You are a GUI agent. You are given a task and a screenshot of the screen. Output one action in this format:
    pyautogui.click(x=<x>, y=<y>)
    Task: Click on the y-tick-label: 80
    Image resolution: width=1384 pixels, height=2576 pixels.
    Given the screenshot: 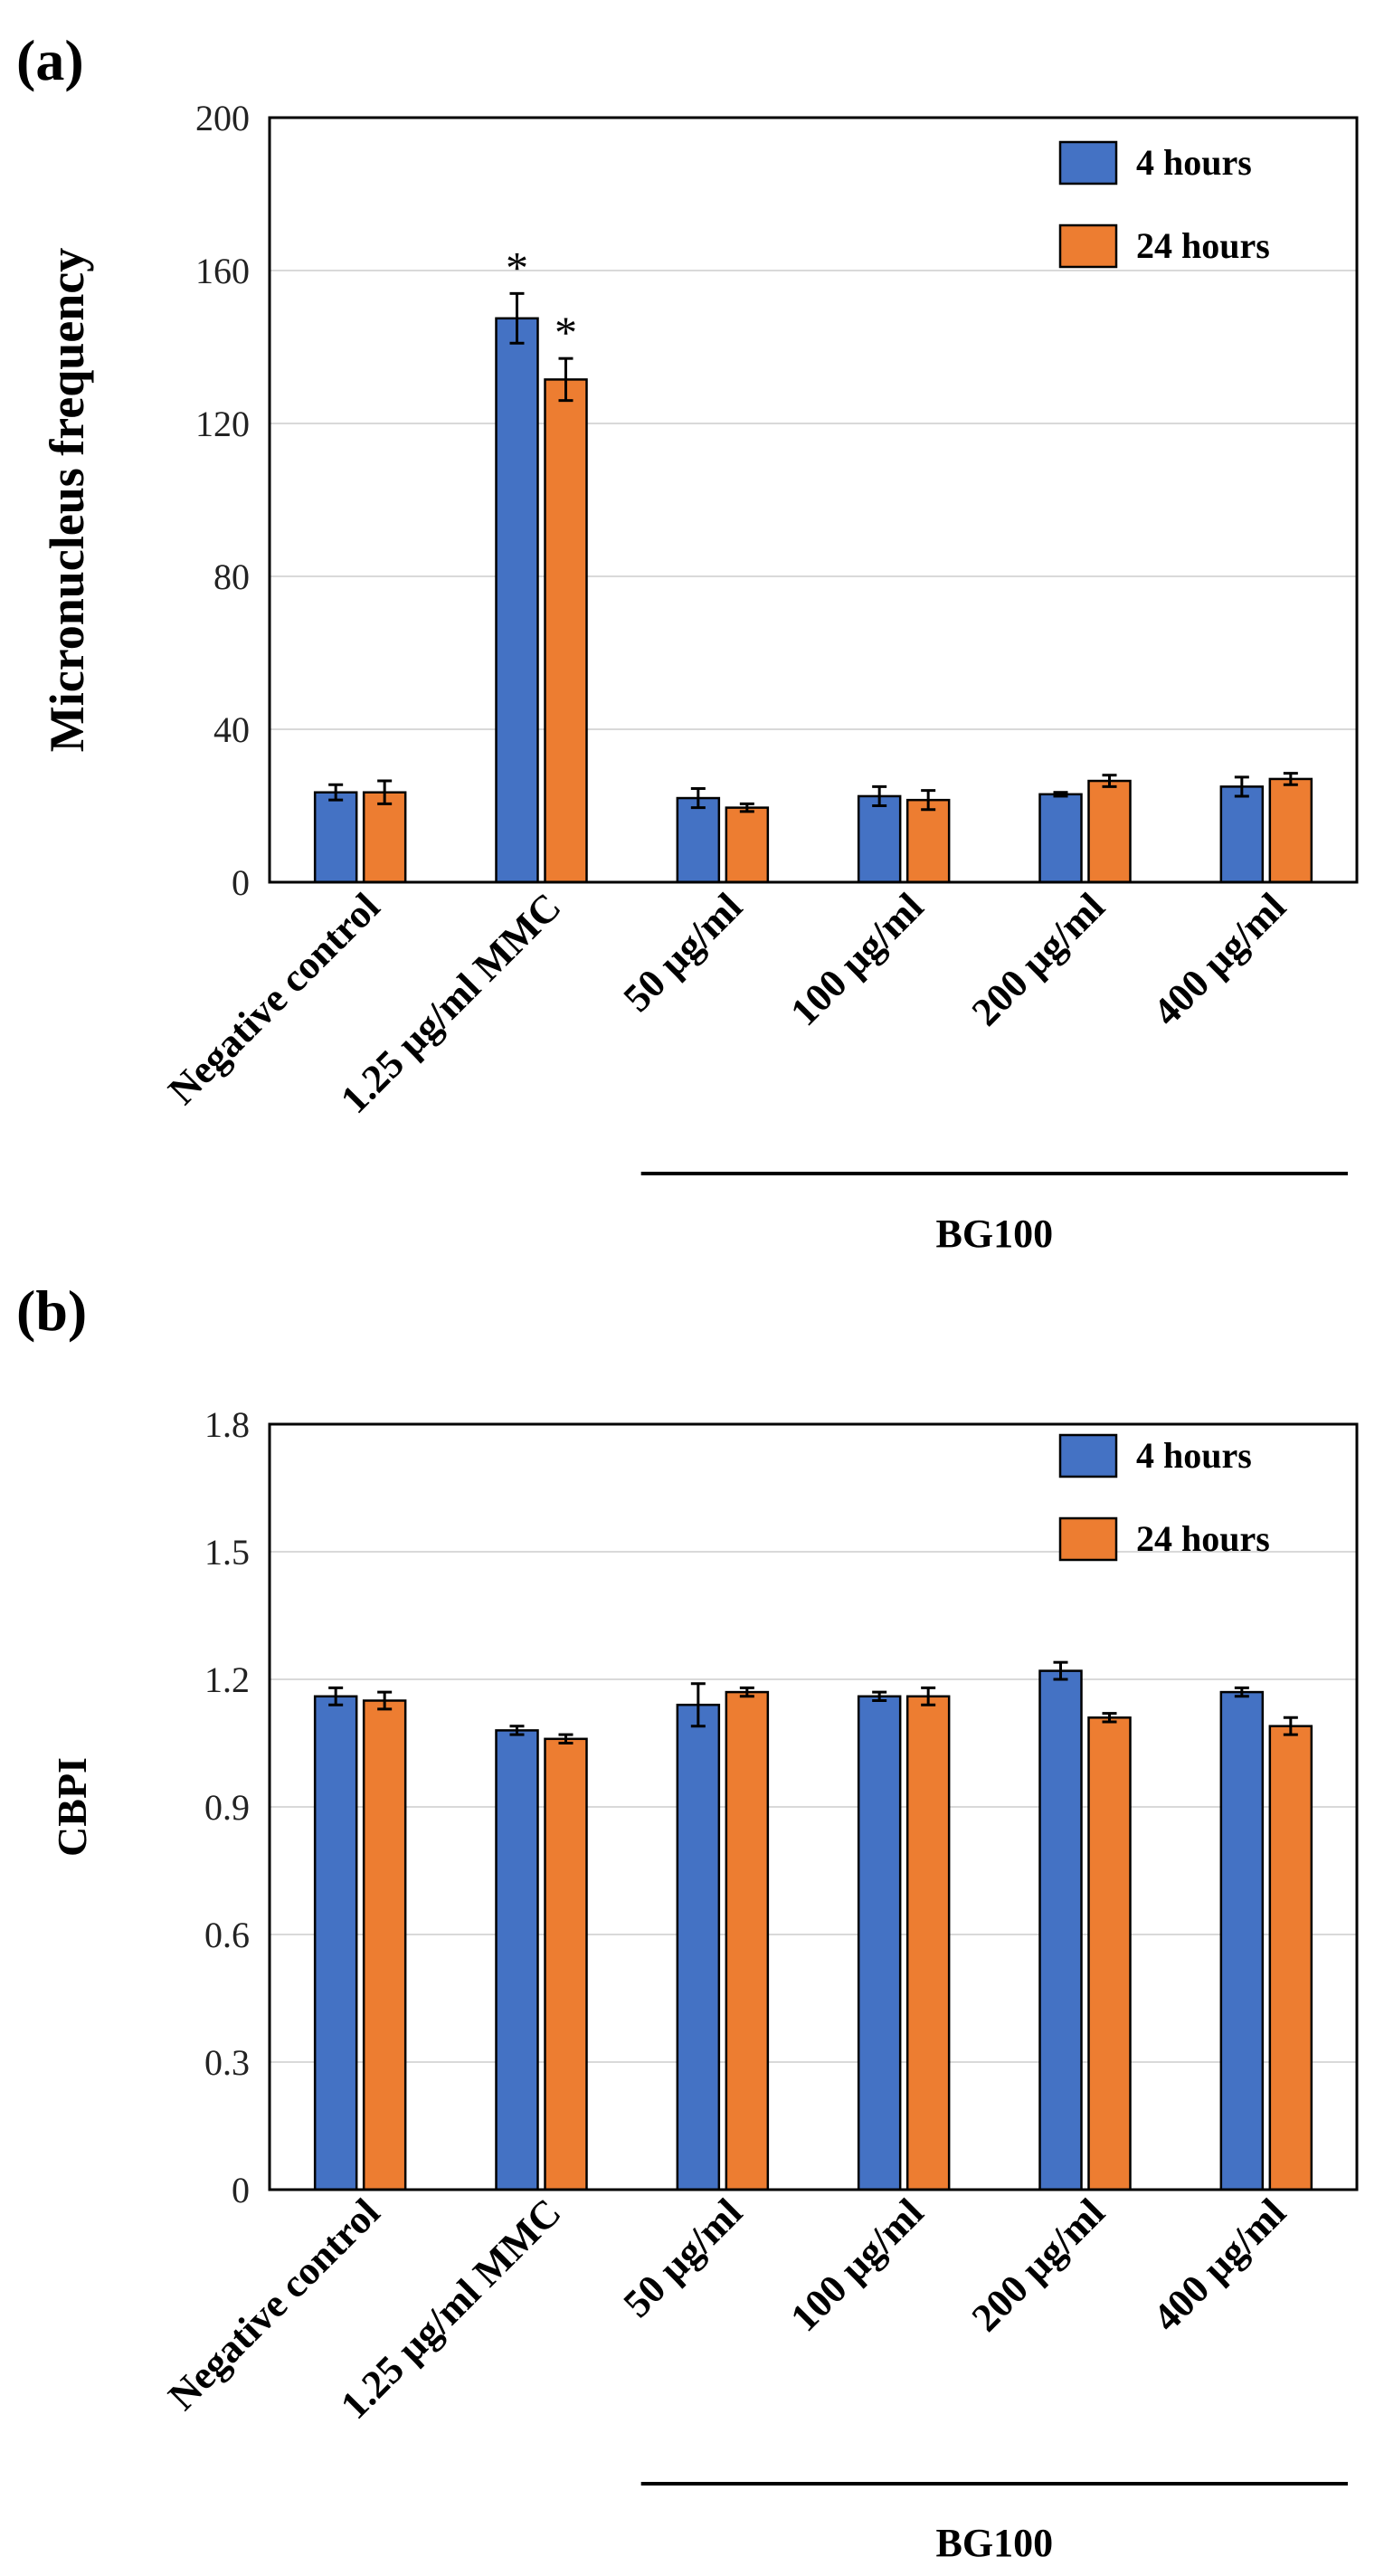 What is the action you would take?
    pyautogui.click(x=231, y=576)
    